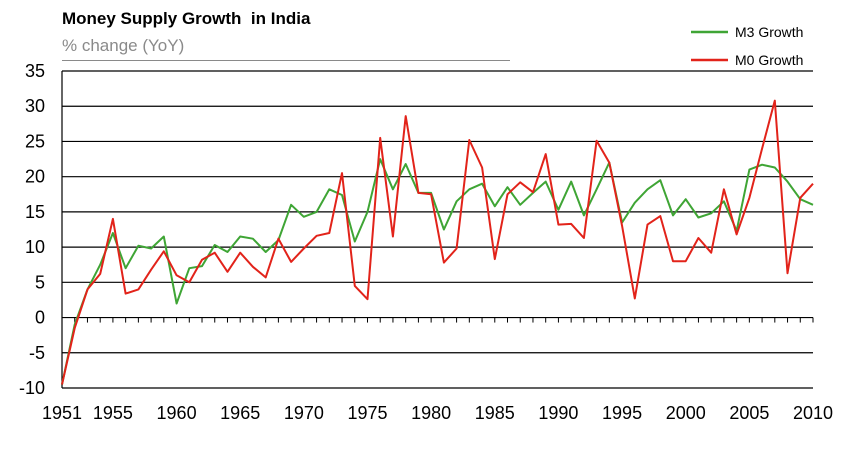 This screenshot has height=464, width=851. Describe the element at coordinates (304, 413) in the screenshot. I see `x-tick-label: 1970` at that location.